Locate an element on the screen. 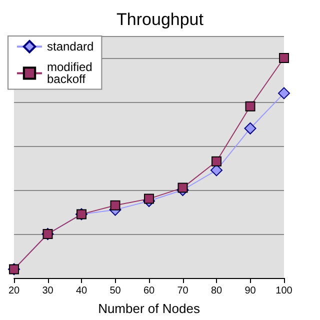  x-tick-label: 70 is located at coordinates (183, 291).